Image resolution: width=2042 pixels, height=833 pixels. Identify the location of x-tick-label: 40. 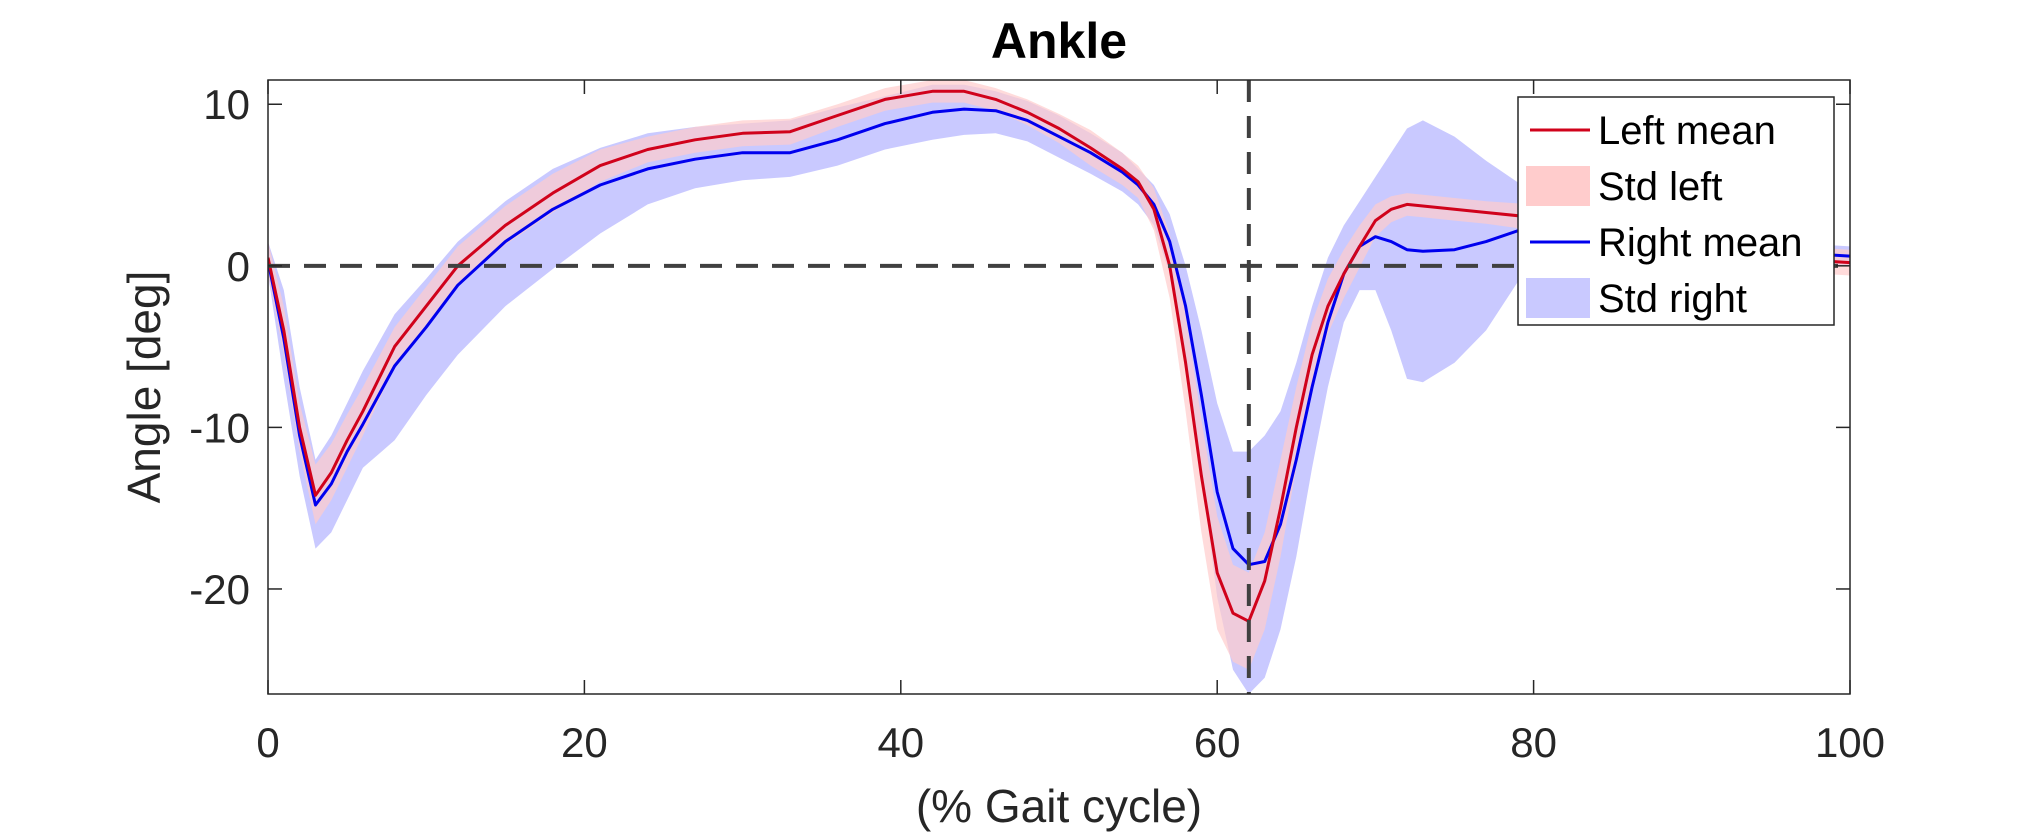
(900, 742).